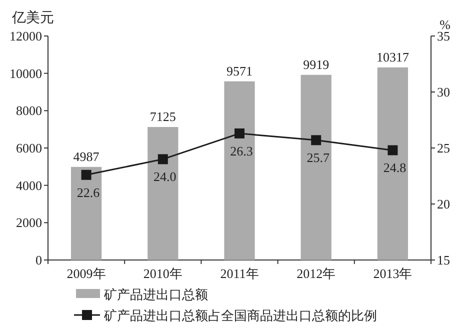 This screenshot has height=329, width=463. I want to click on data-label: 9571, so click(239, 70).